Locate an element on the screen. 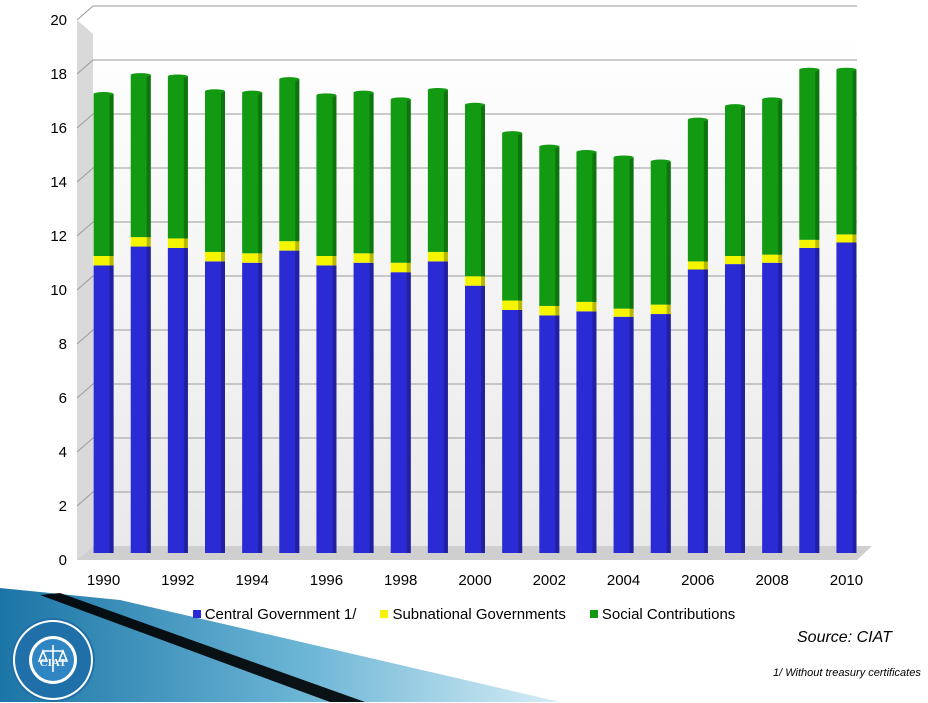 The width and height of the screenshot is (928, 703). y-tick-label: 0 is located at coordinates (63, 560).